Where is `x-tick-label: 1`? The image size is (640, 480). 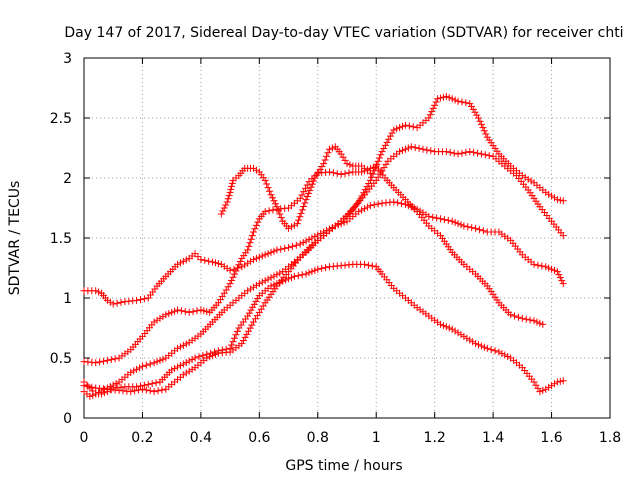
x-tick-label: 1 is located at coordinates (376, 438).